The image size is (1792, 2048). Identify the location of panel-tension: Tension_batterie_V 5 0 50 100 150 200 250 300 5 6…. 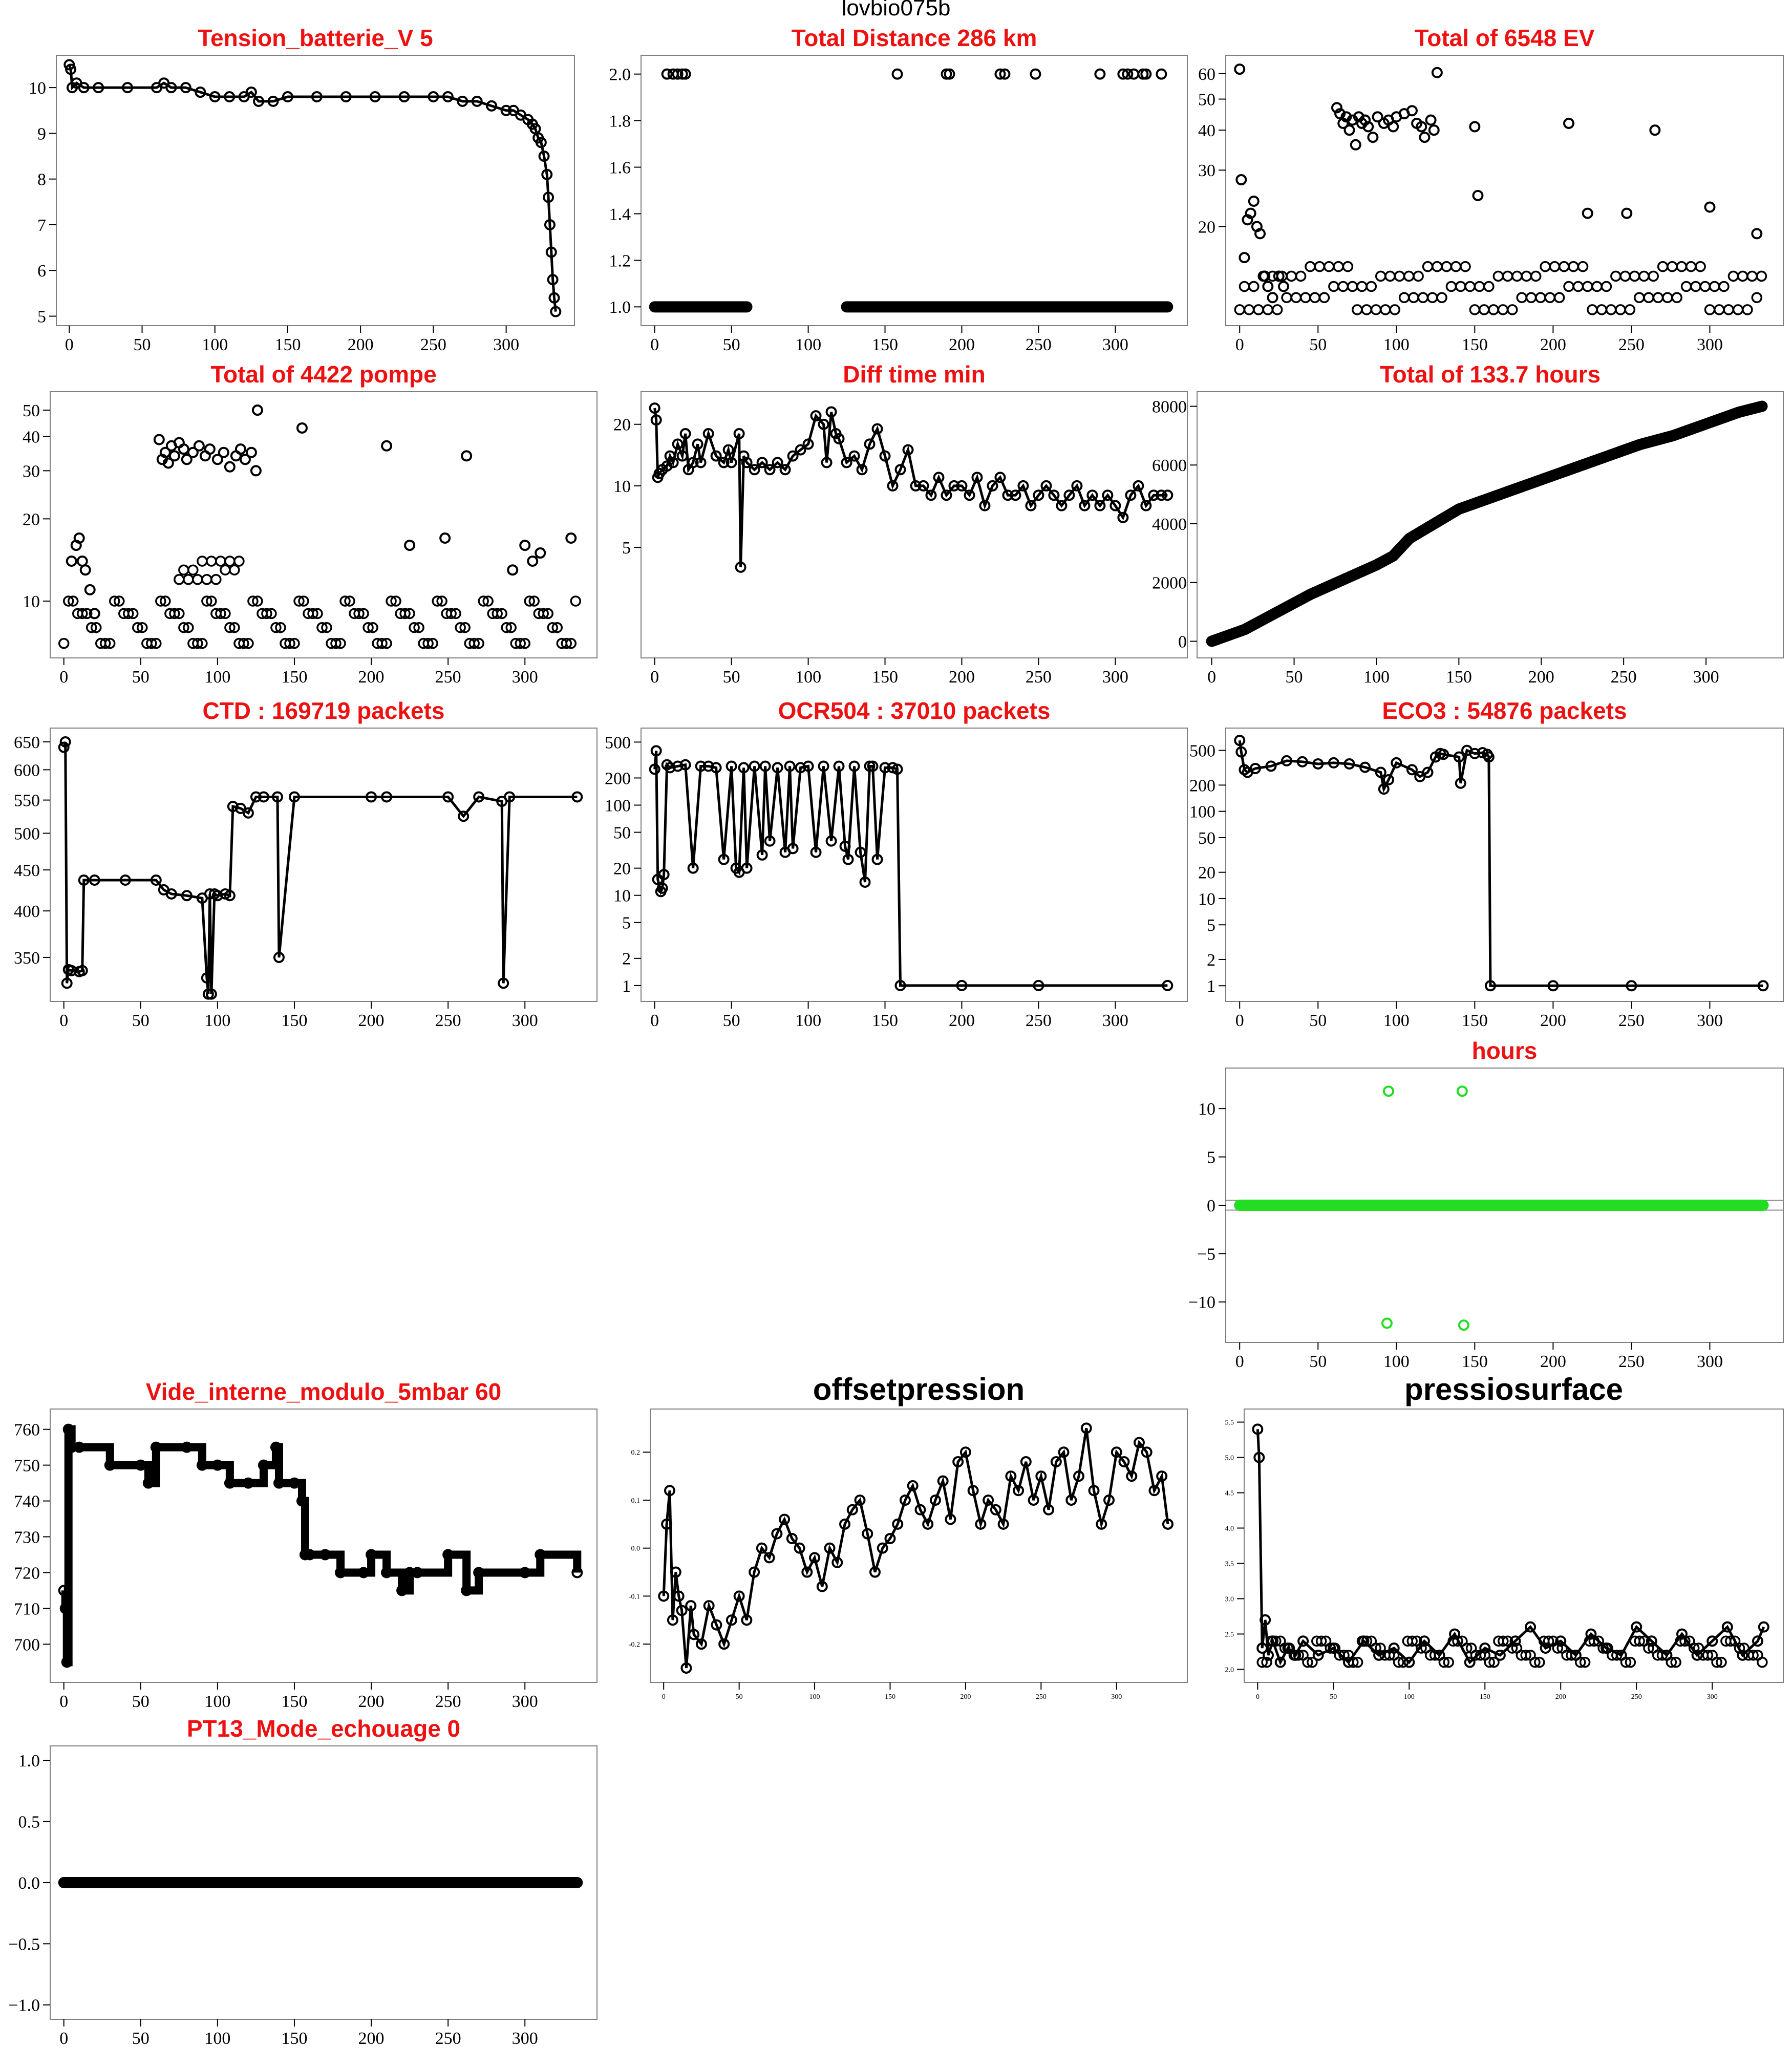
(302, 189).